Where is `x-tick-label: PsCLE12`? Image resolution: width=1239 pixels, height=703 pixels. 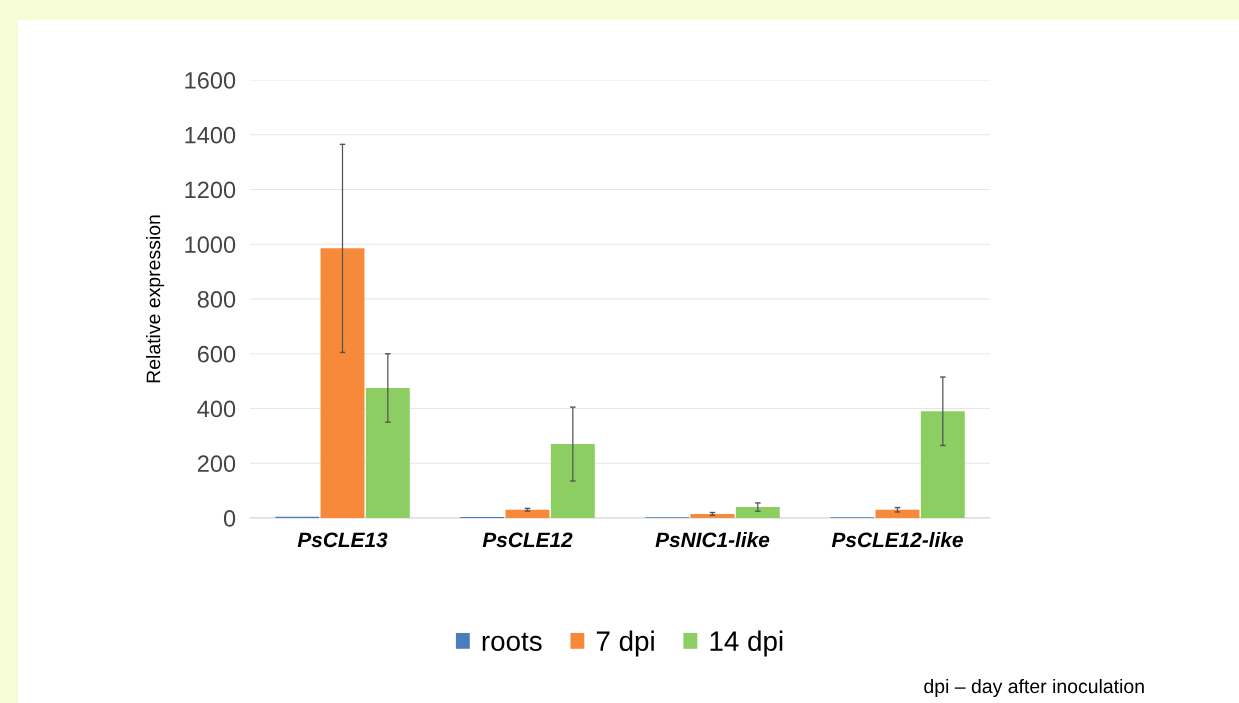 x-tick-label: PsCLE12 is located at coordinates (527, 540).